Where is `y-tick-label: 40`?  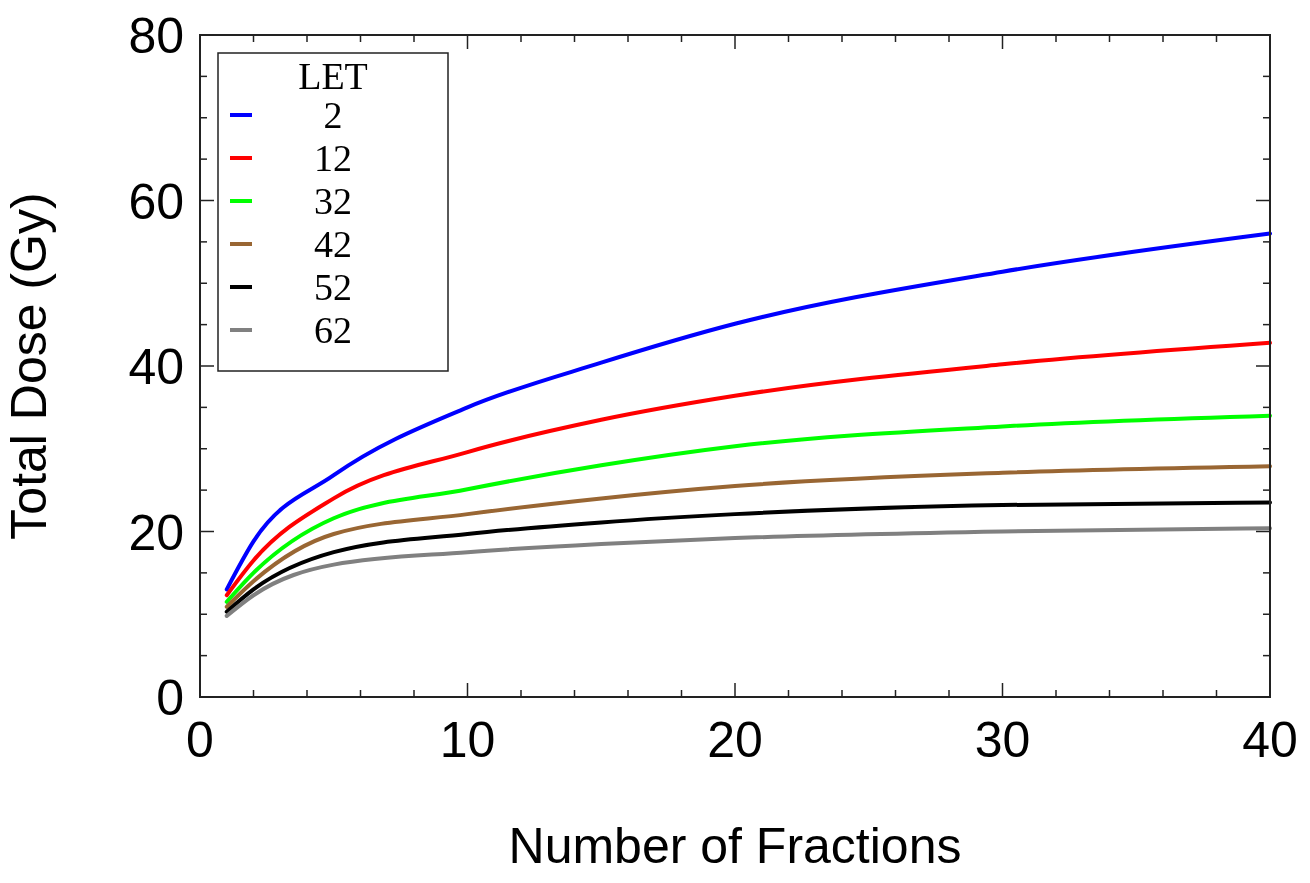 y-tick-label: 40 is located at coordinates (156, 367).